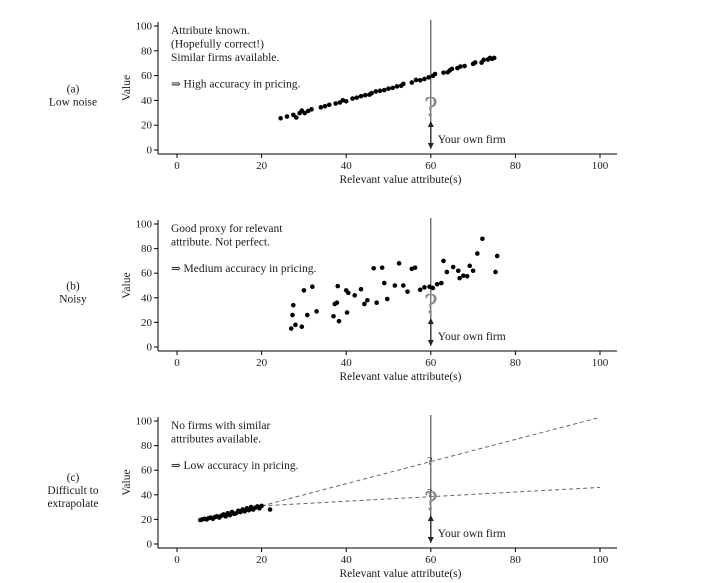 This screenshot has width=706, height=583. What do you see at coordinates (73, 103) in the screenshot?
I see `panel-side-label: Low noise` at bounding box center [73, 103].